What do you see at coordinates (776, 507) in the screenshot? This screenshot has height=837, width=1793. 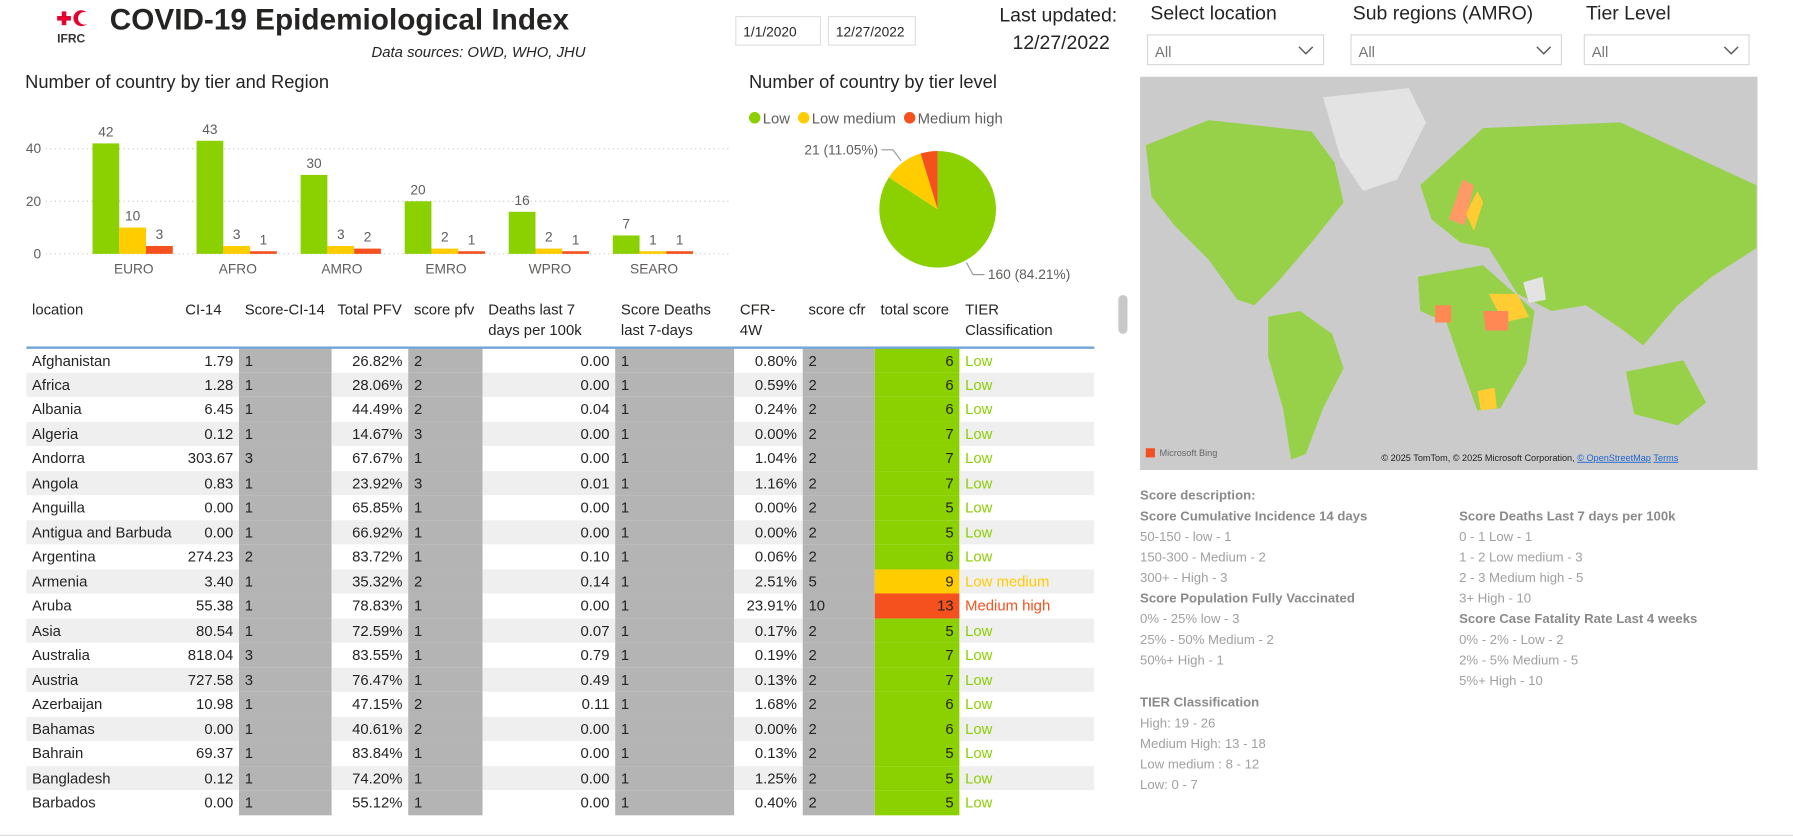 I see `table-cell: 0.00%` at bounding box center [776, 507].